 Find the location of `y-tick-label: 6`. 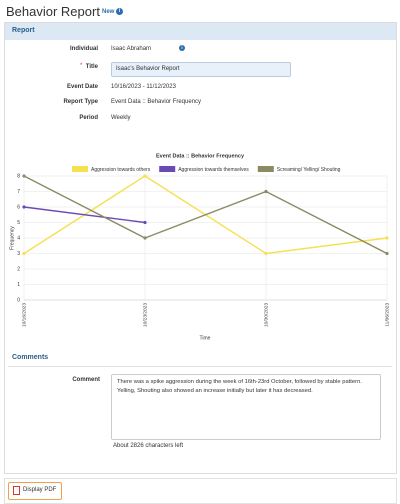

y-tick-label: 6 is located at coordinates (18, 207).